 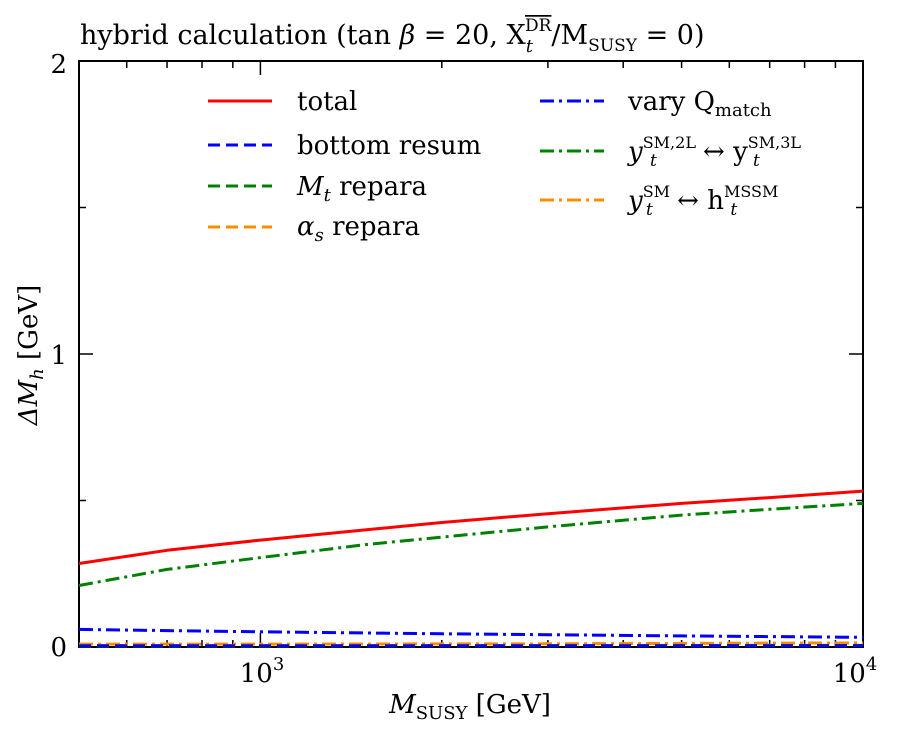 What do you see at coordinates (58, 65) in the screenshot?
I see `y-tick-label-2: 2` at bounding box center [58, 65].